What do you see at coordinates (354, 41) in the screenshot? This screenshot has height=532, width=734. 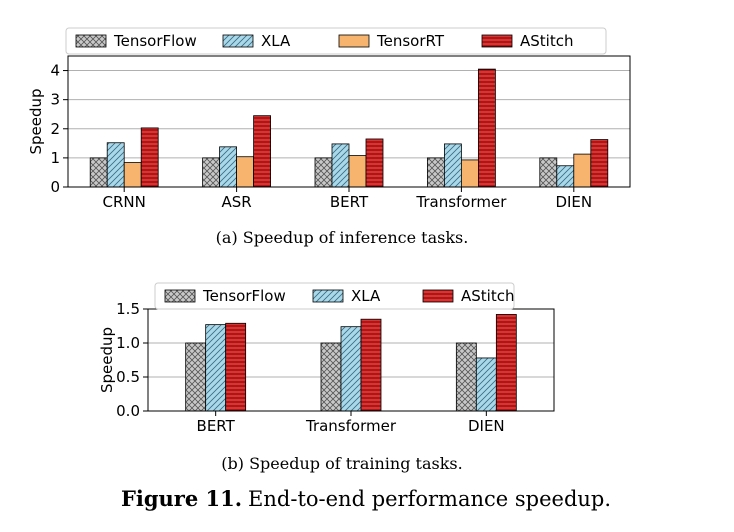 I see `legend-swatch-tensorrt` at bounding box center [354, 41].